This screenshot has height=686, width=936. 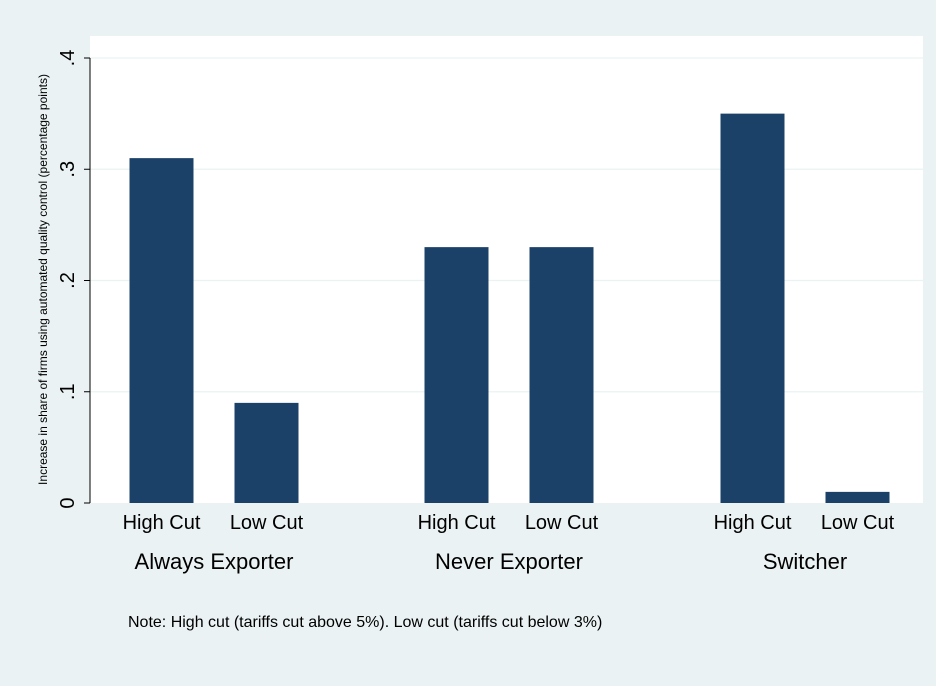 I want to click on y-tick-label: .2, so click(x=68, y=280).